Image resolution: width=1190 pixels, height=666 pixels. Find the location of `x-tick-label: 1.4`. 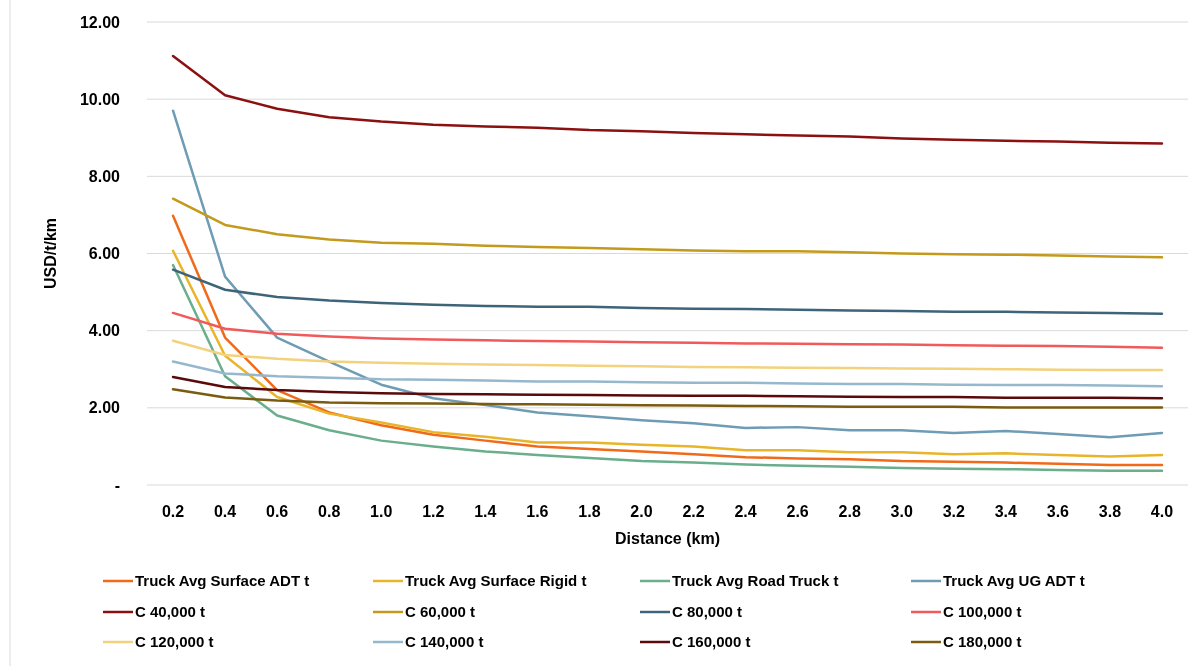

x-tick-label: 1.4 is located at coordinates (485, 511).